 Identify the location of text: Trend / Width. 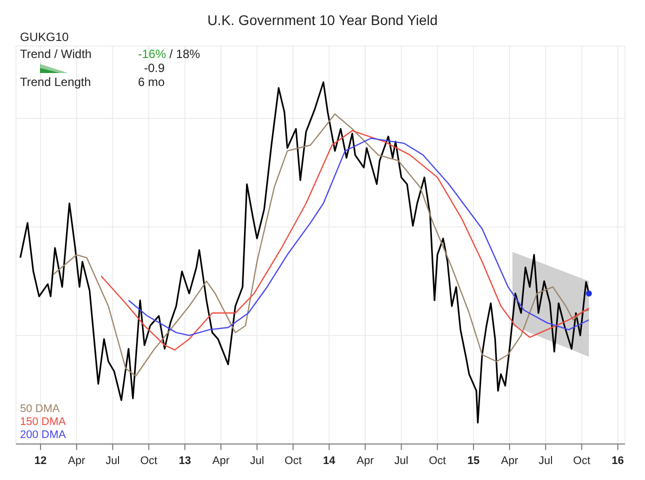
(56, 54).